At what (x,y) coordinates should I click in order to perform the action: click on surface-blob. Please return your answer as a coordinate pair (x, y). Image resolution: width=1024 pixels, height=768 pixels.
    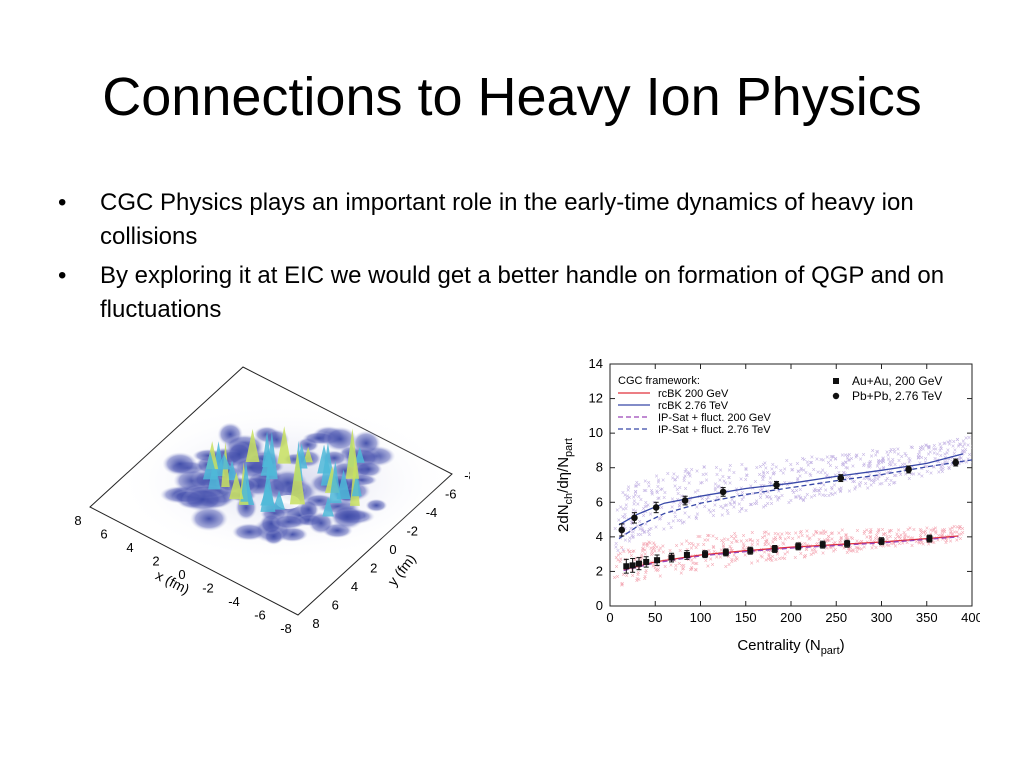
    Looking at the image, I should click on (180, 464).